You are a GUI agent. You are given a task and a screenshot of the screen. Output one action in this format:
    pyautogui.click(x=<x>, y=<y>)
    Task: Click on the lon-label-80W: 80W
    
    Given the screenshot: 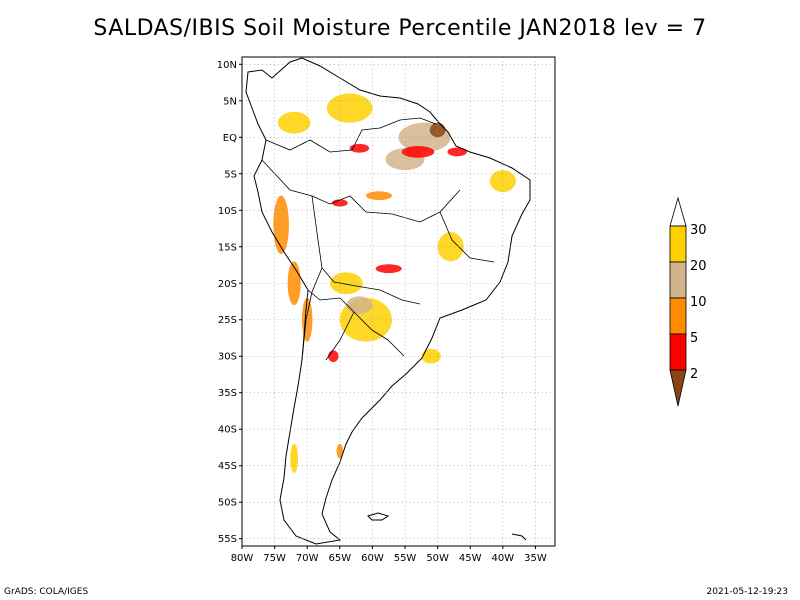 What is the action you would take?
    pyautogui.click(x=242, y=558)
    